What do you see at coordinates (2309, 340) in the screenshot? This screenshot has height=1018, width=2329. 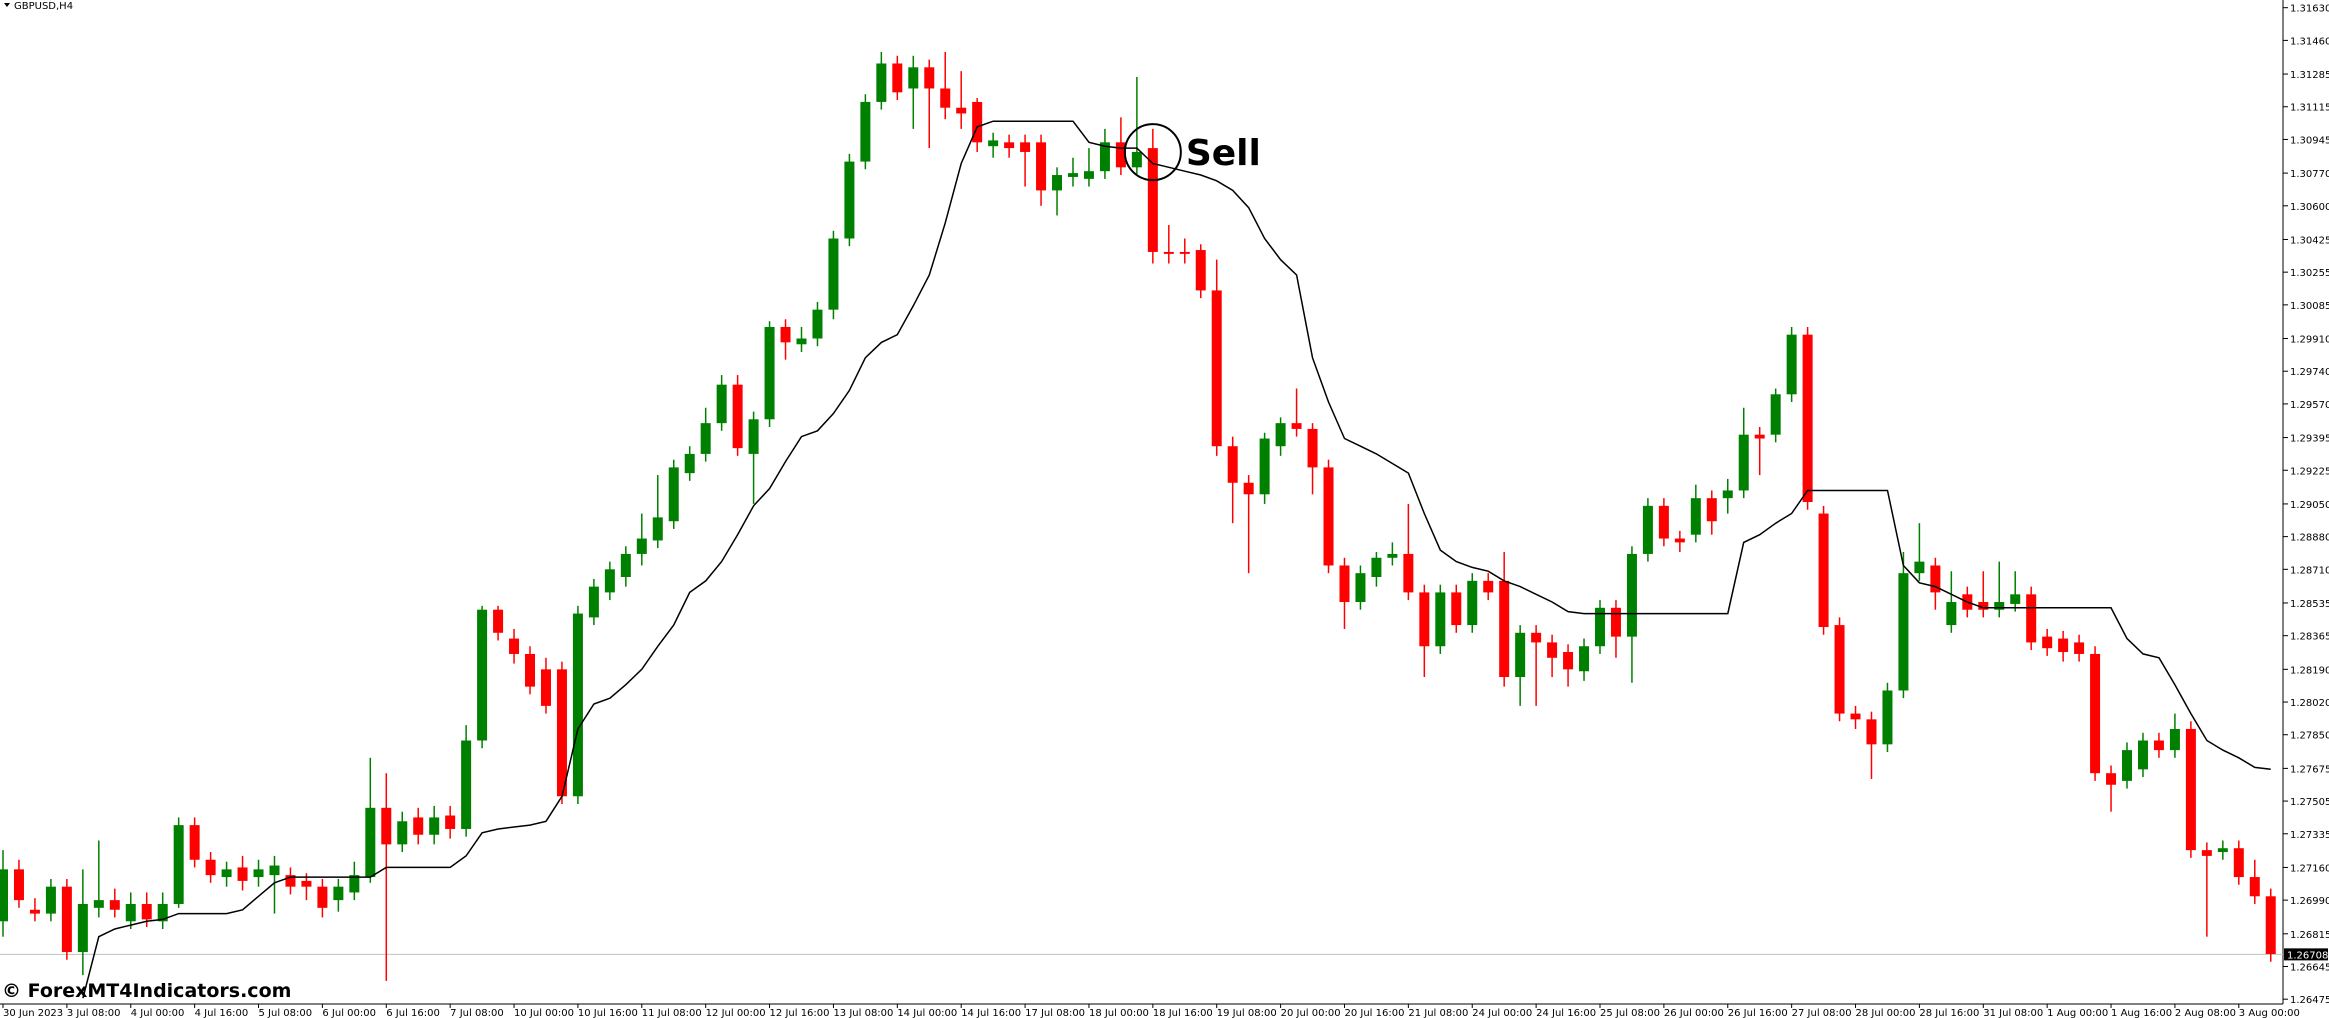 I see `y-tick-label: 1.29910` at bounding box center [2309, 340].